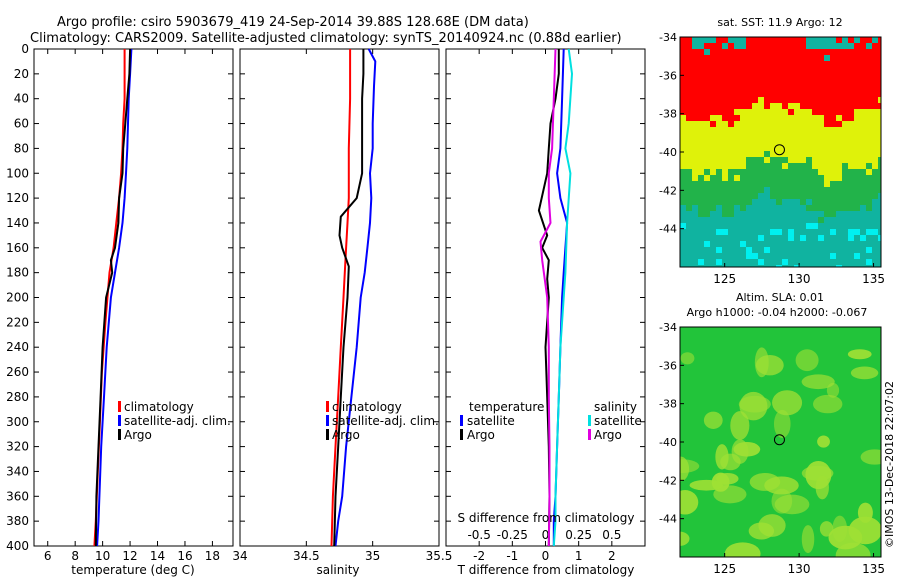 This screenshot has width=900, height=580. Describe the element at coordinates (157, 556) in the screenshot. I see `x-tick-label: 14` at that location.